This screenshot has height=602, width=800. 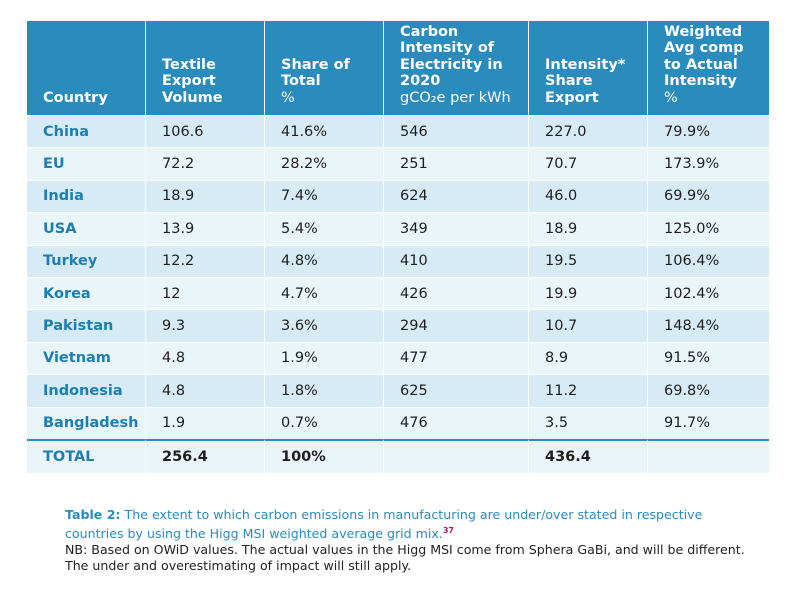 What do you see at coordinates (86, 422) in the screenshot?
I see `country-cell: Bangladesh` at bounding box center [86, 422].